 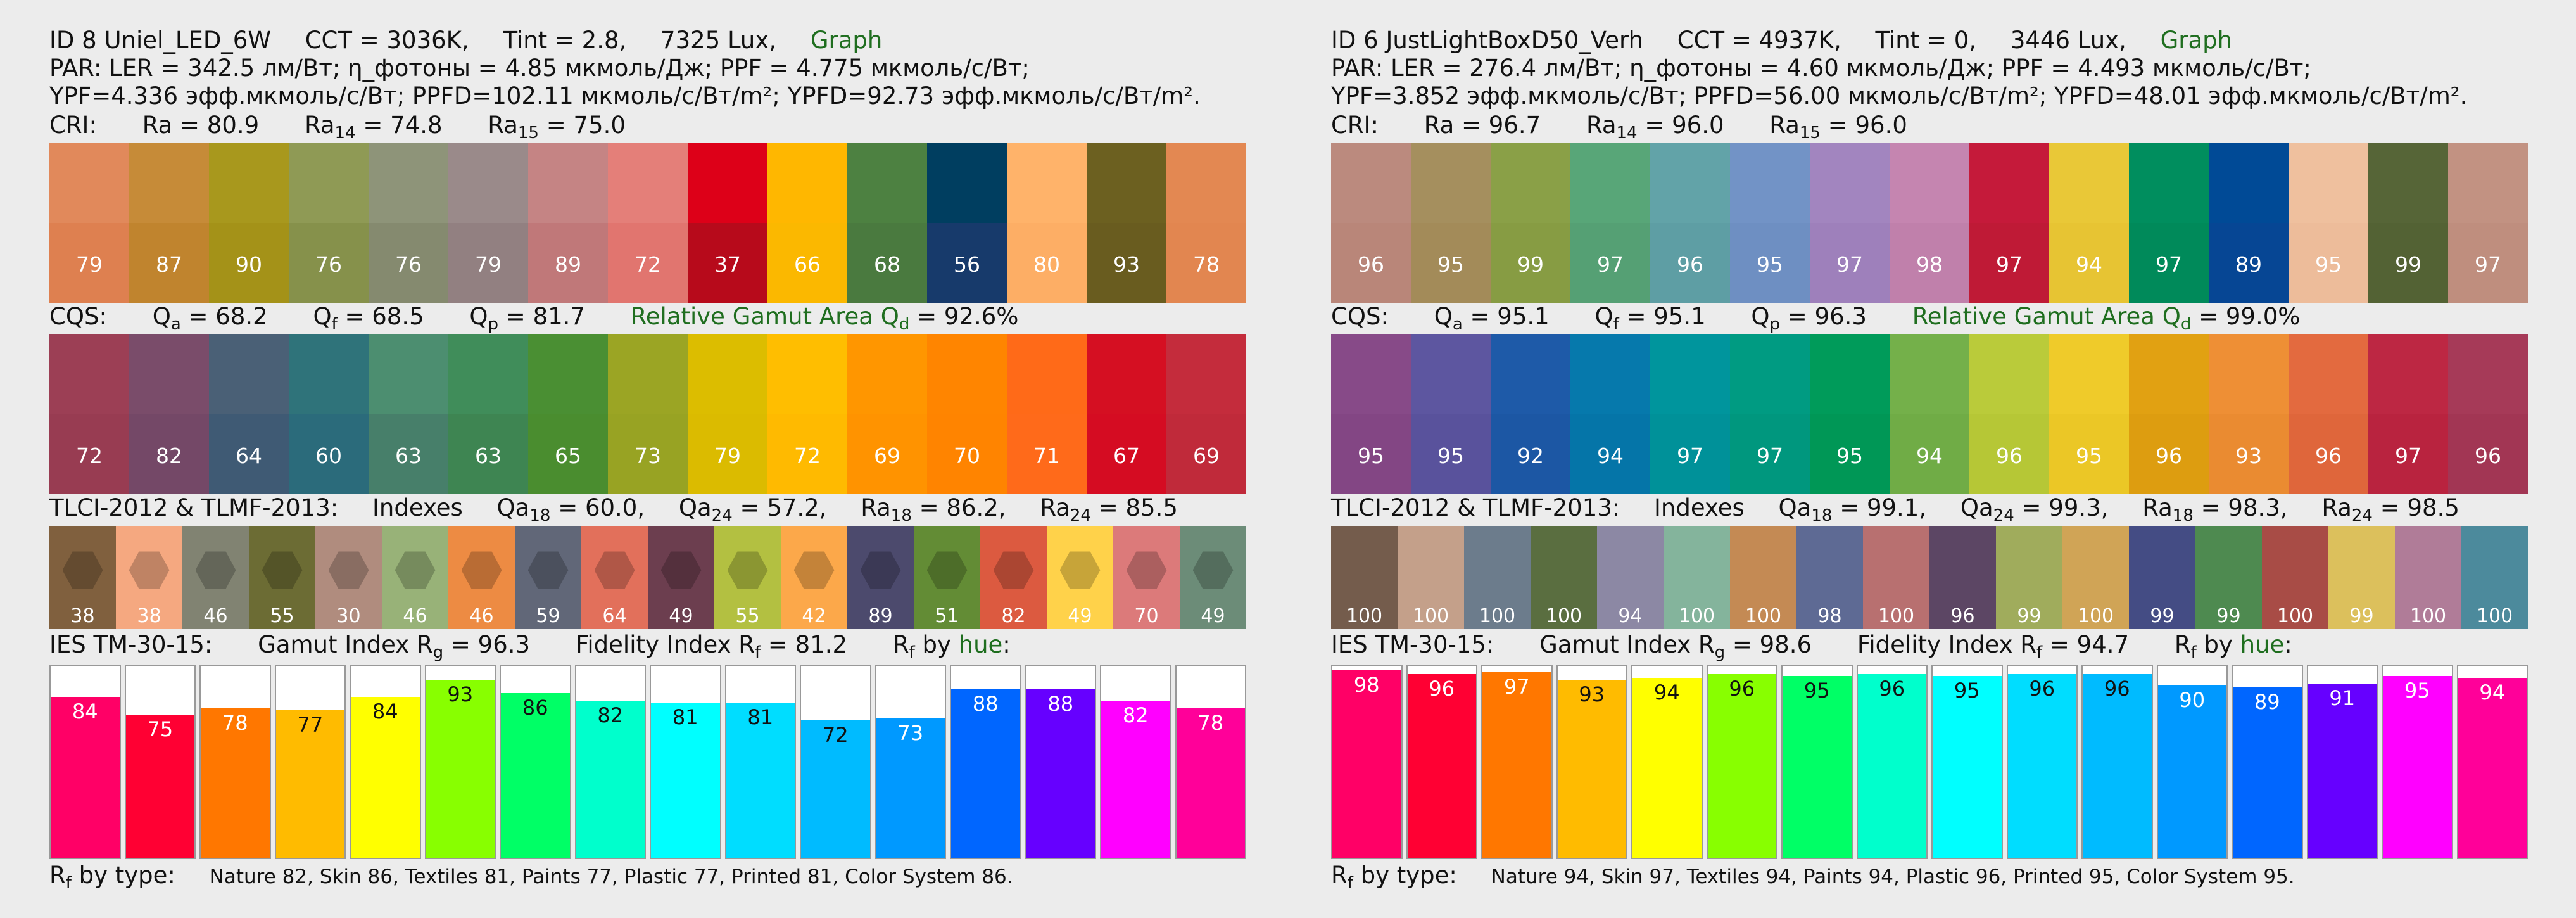 I want to click on tlci-swatch-value: 55, so click(x=282, y=616).